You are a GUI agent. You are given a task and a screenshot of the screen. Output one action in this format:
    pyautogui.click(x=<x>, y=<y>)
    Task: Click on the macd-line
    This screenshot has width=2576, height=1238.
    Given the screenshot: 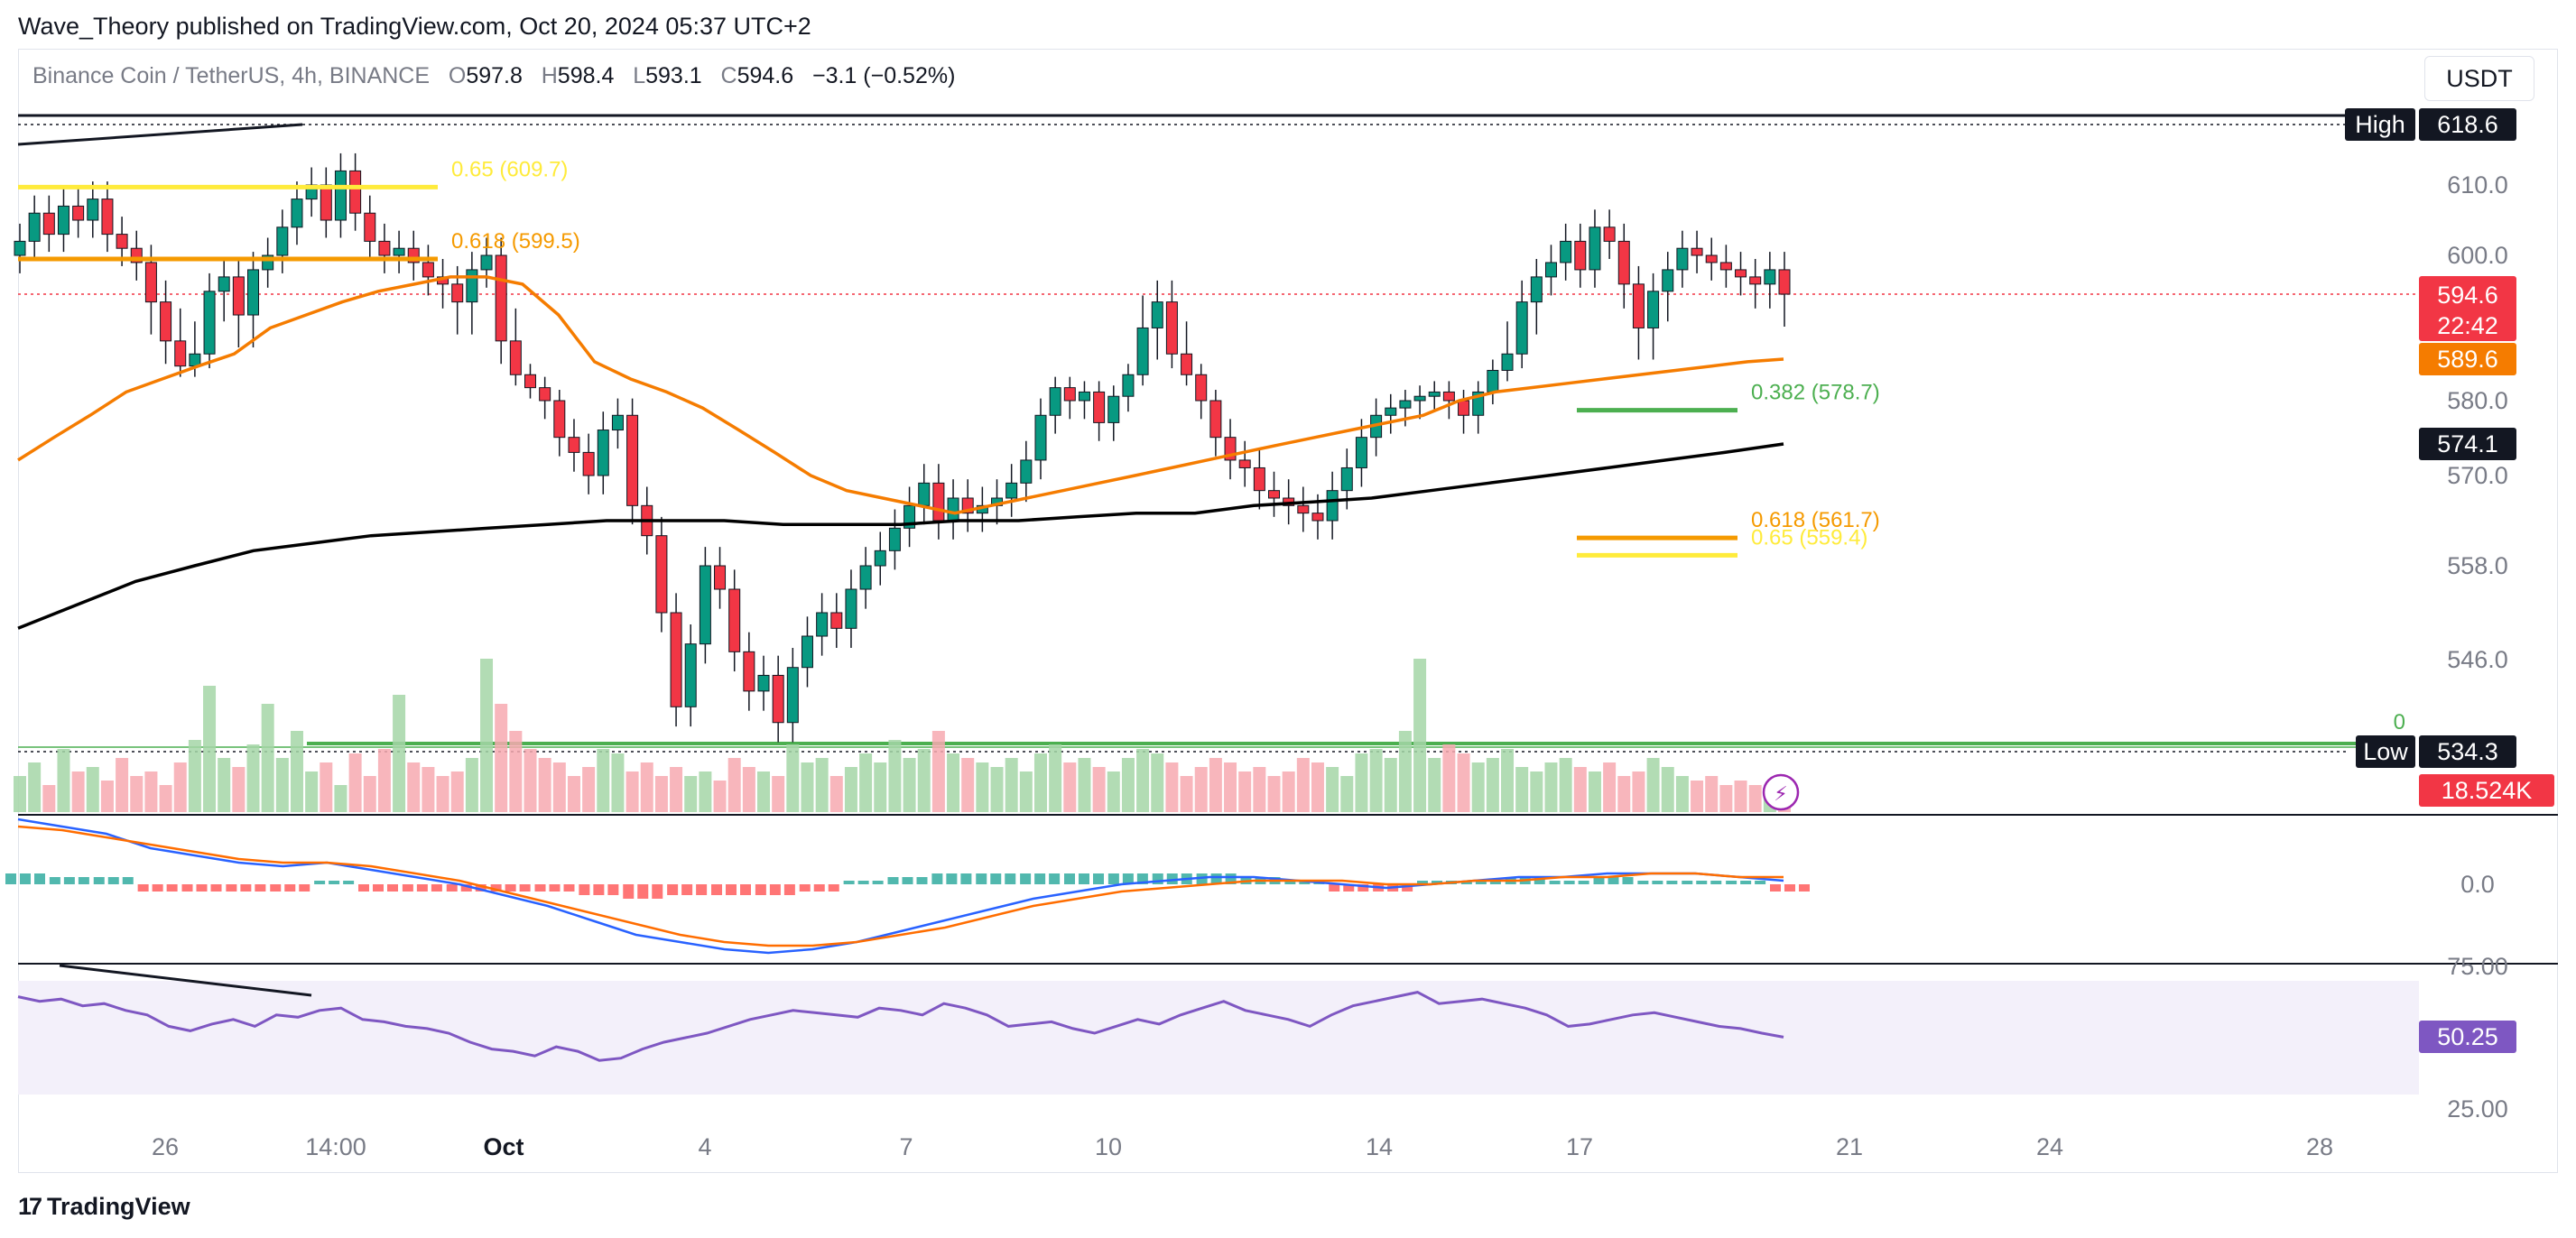 What is the action you would take?
    pyautogui.click(x=900, y=887)
    